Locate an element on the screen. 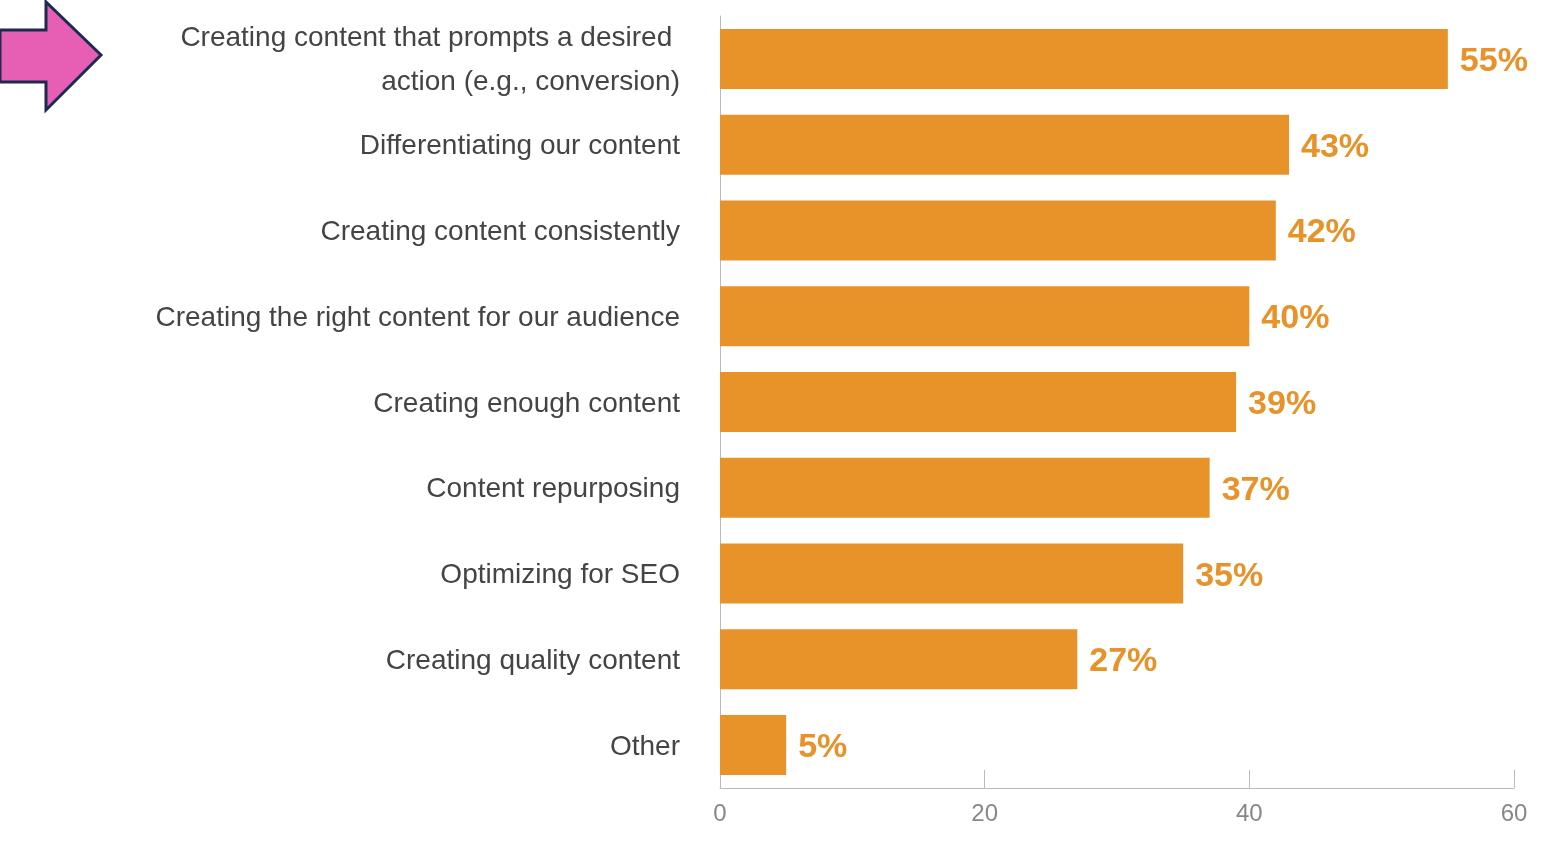 The width and height of the screenshot is (1547, 846). y-tick-label: Other is located at coordinates (644, 745).